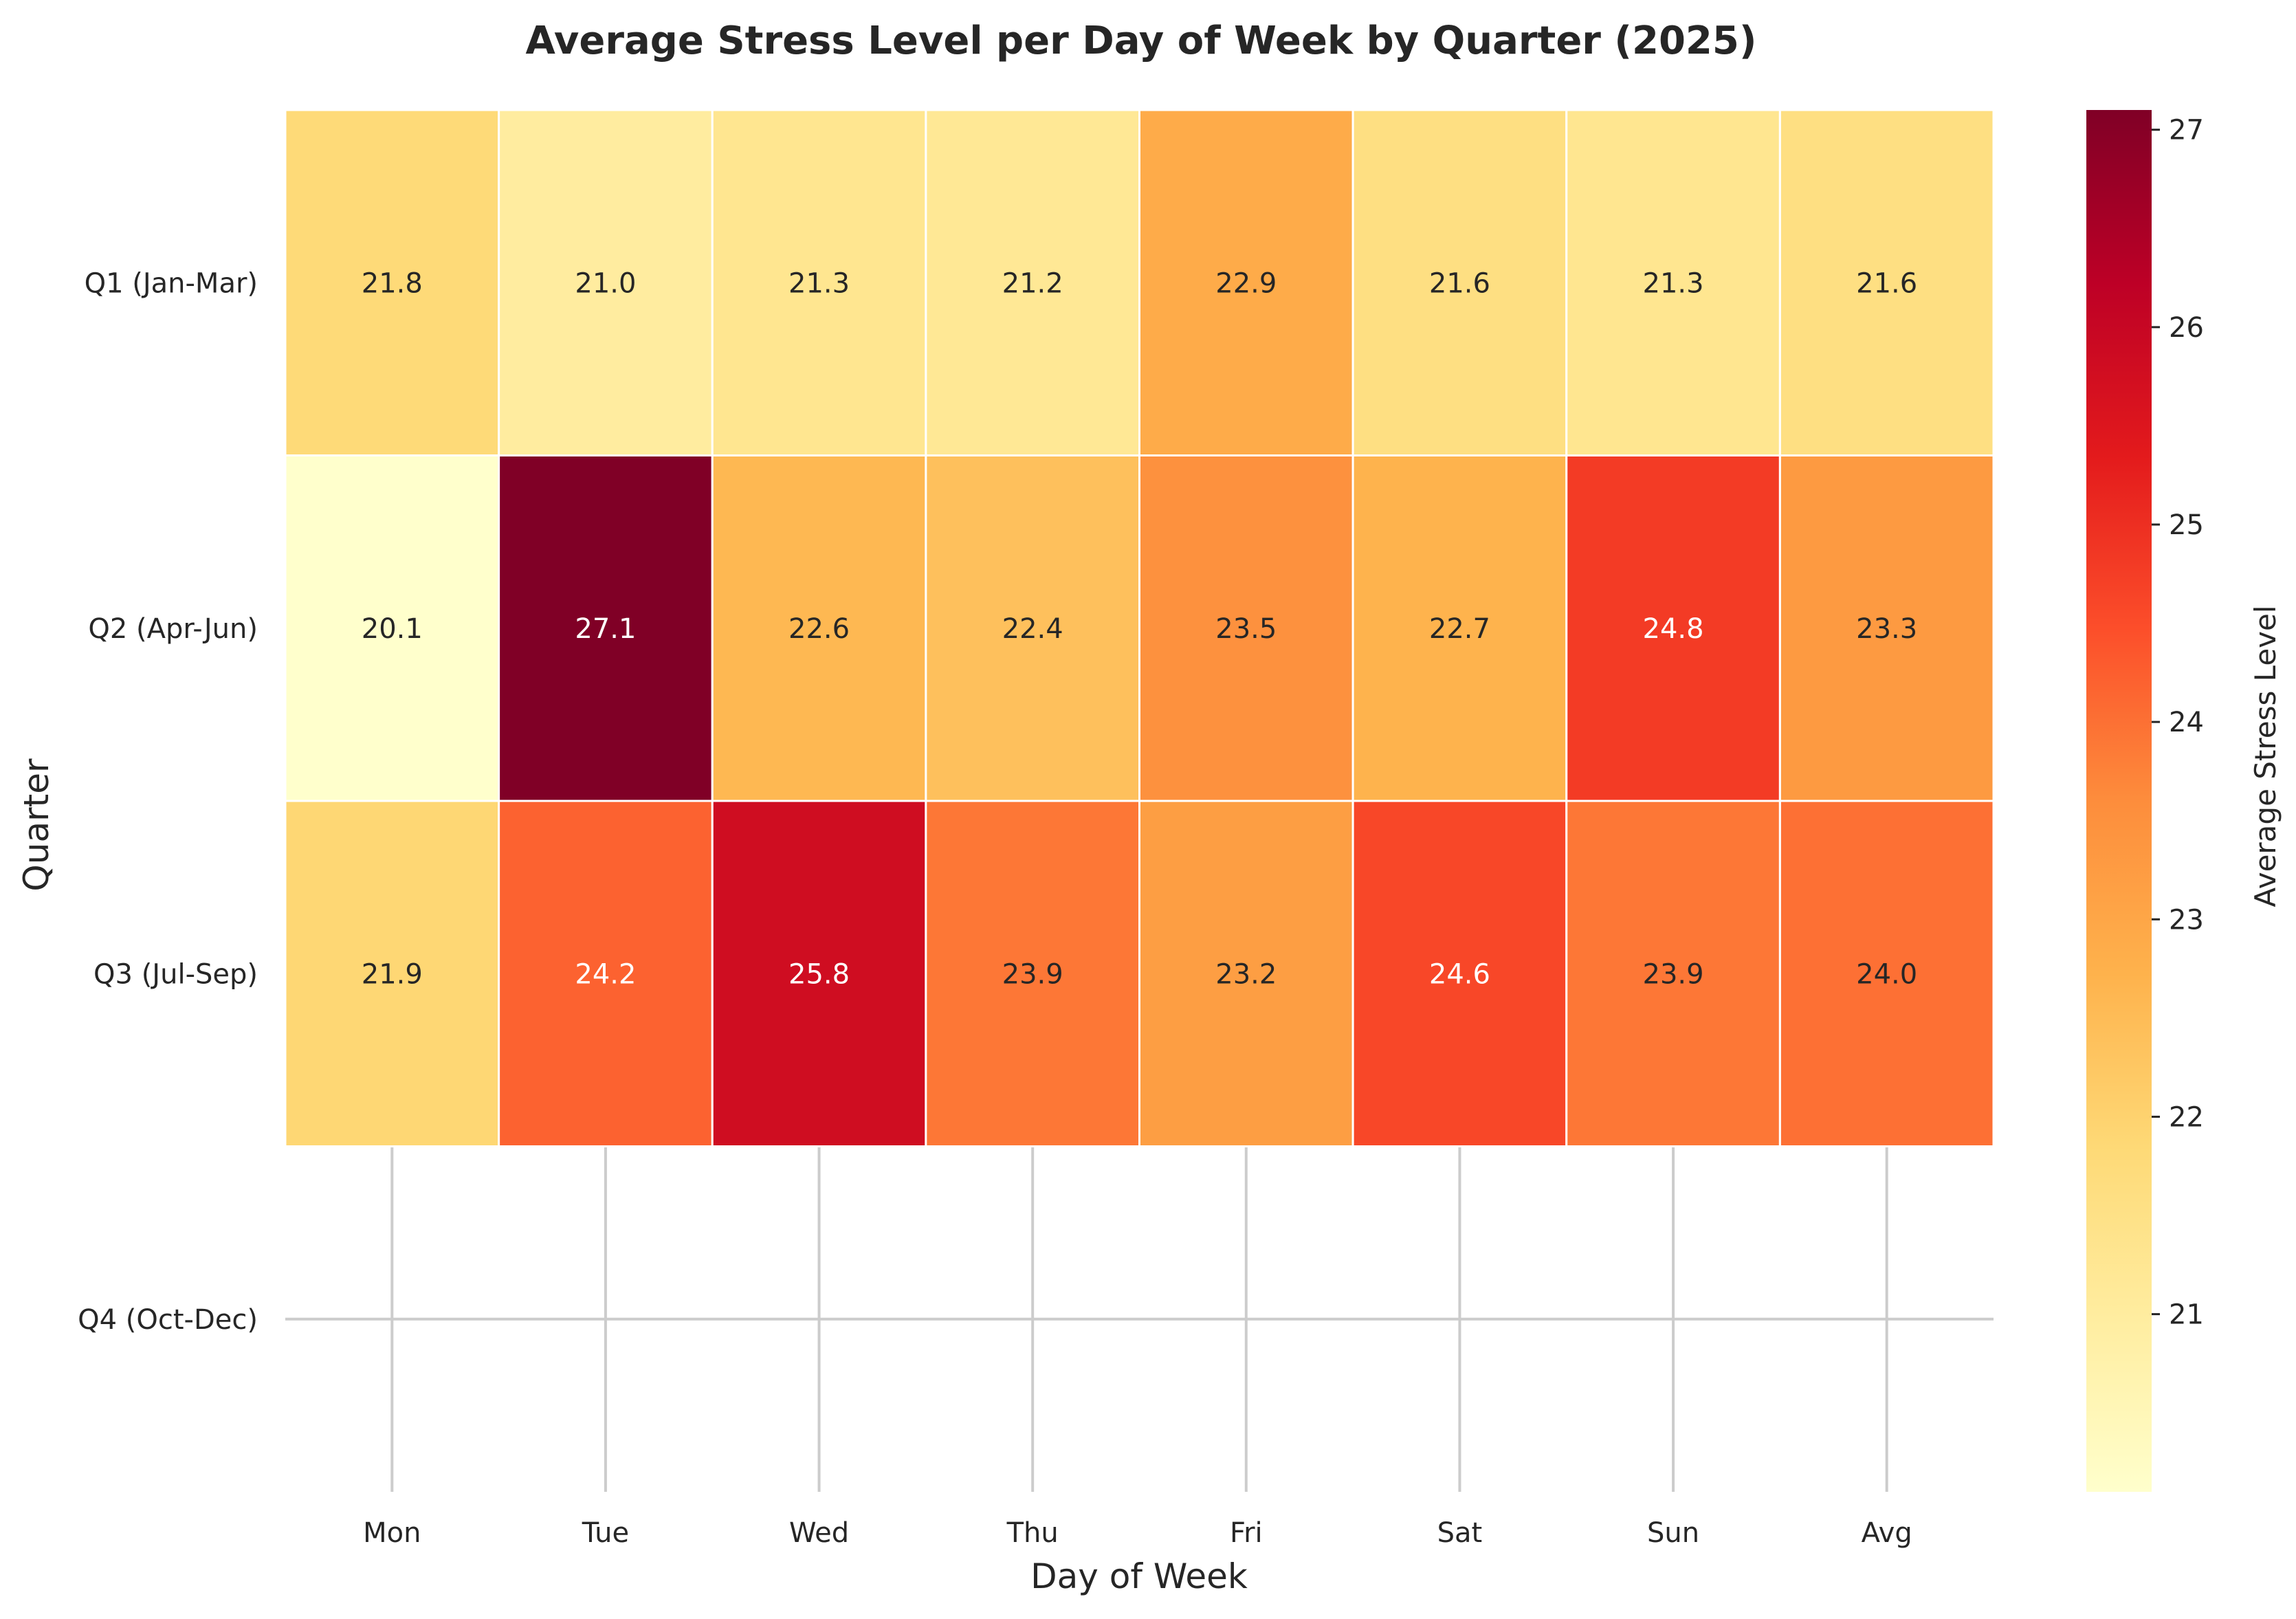 This screenshot has height=1619, width=2296. I want to click on cell-value-label: 21.9, so click(392, 974).